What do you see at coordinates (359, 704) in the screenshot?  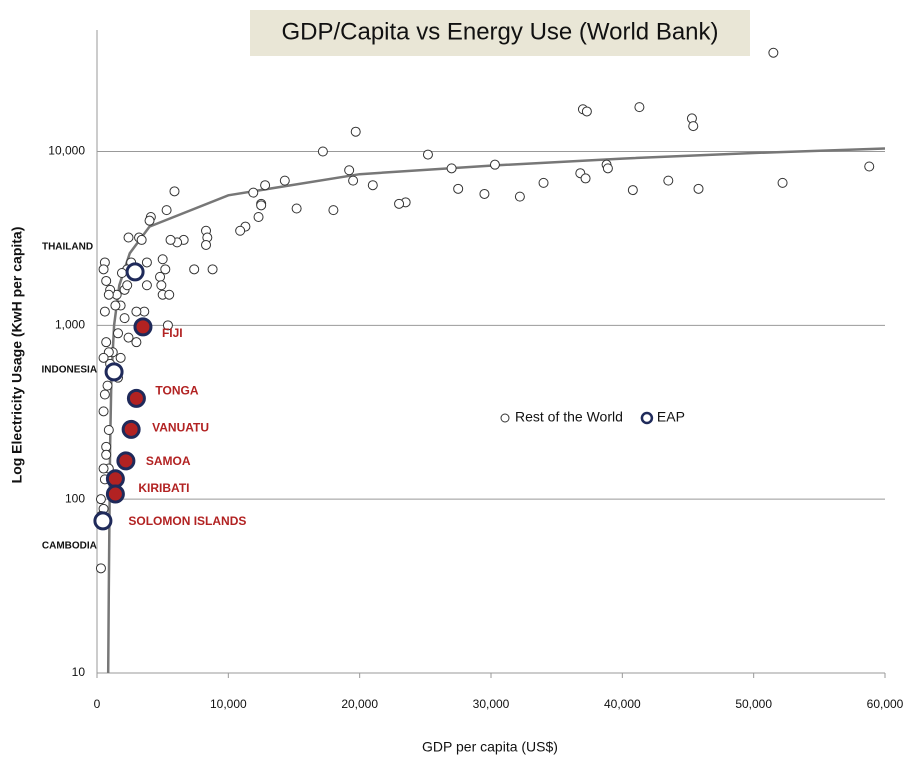 I see `x-tick-label: 20,000` at bounding box center [359, 704].